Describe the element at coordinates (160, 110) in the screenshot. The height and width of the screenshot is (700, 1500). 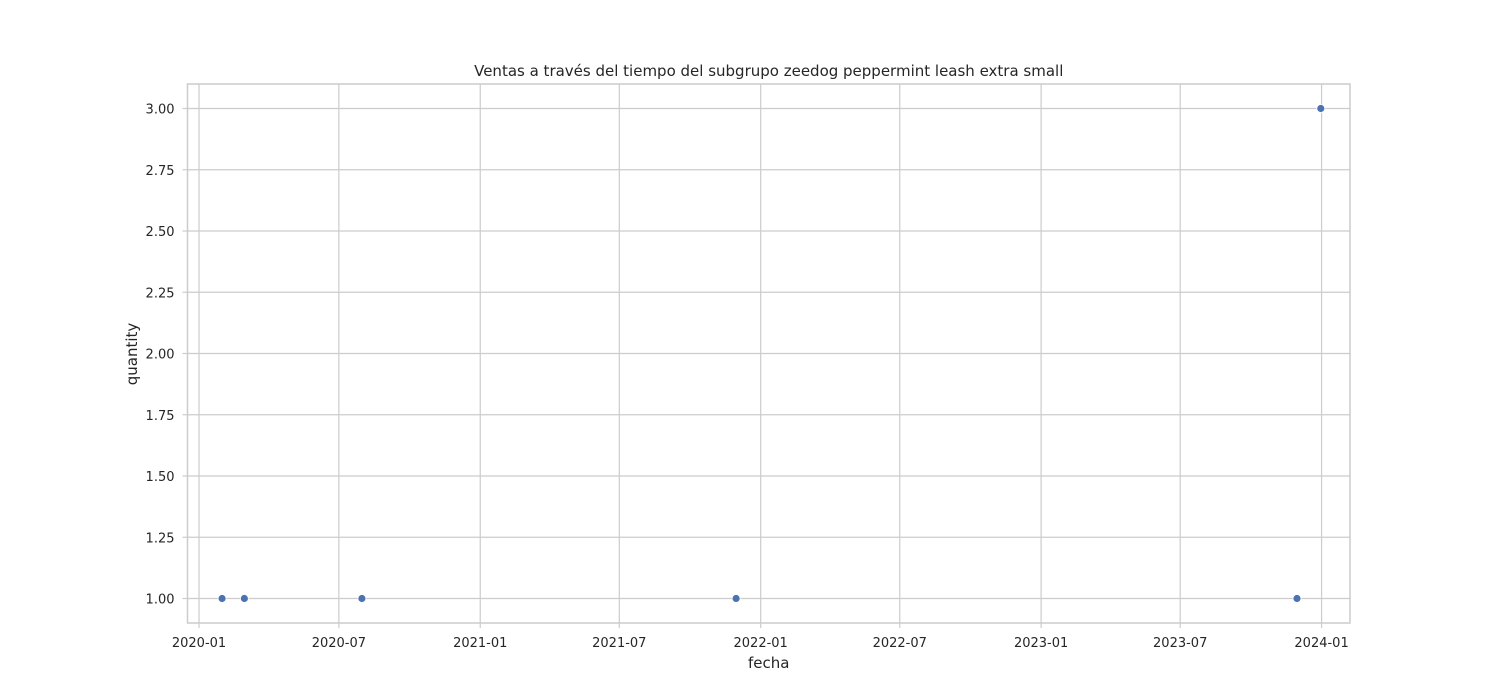
I see `y-tick-label: 3.00` at that location.